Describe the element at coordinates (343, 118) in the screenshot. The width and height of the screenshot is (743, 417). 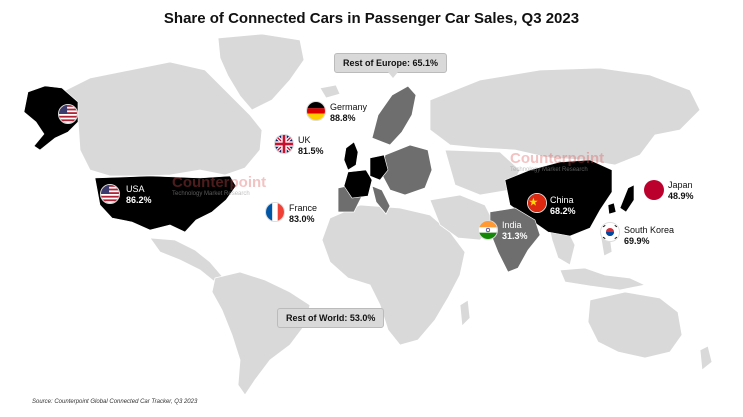
I see `germany-value: 88.8%` at that location.